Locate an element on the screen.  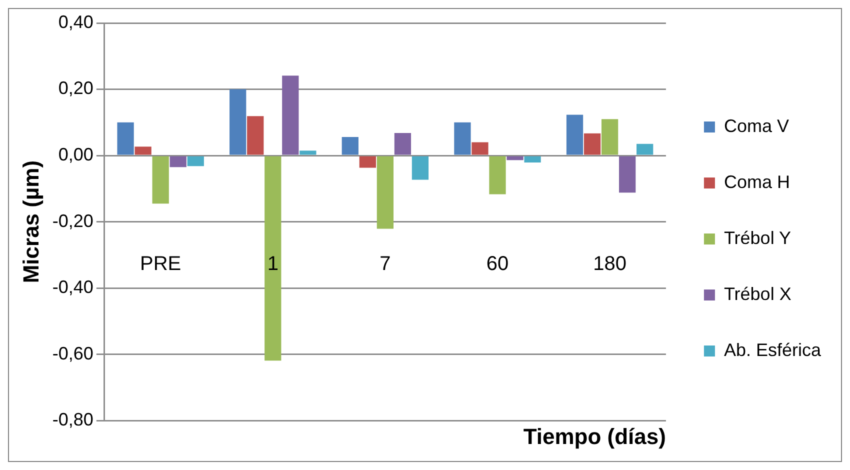
legend-label: Trébol Y is located at coordinates (758, 238).